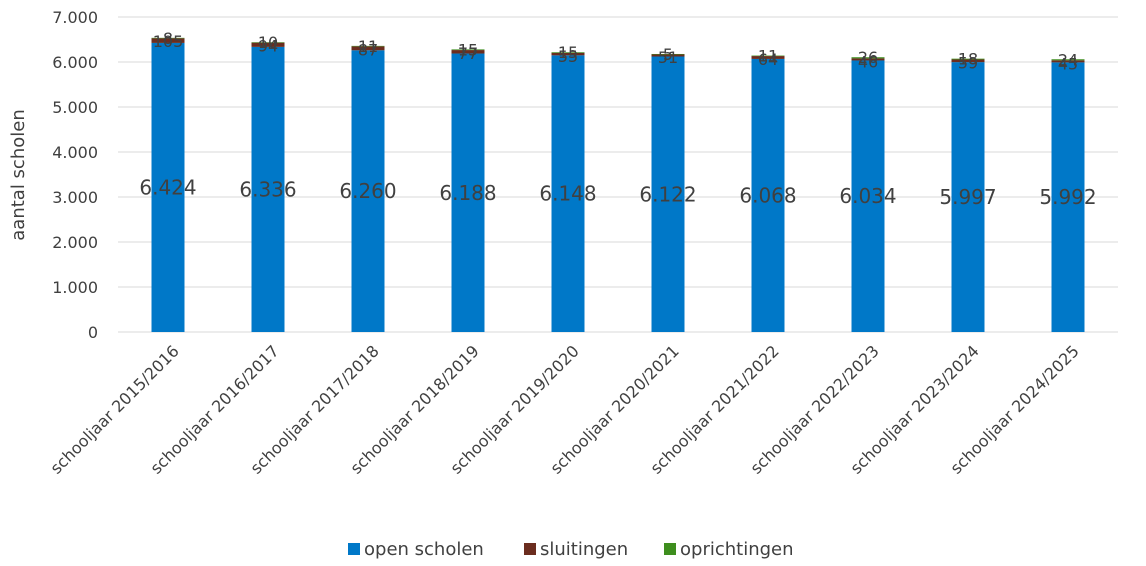 This screenshot has width=1146, height=566. I want to click on y-tick-label: 4.000, so click(75, 152).